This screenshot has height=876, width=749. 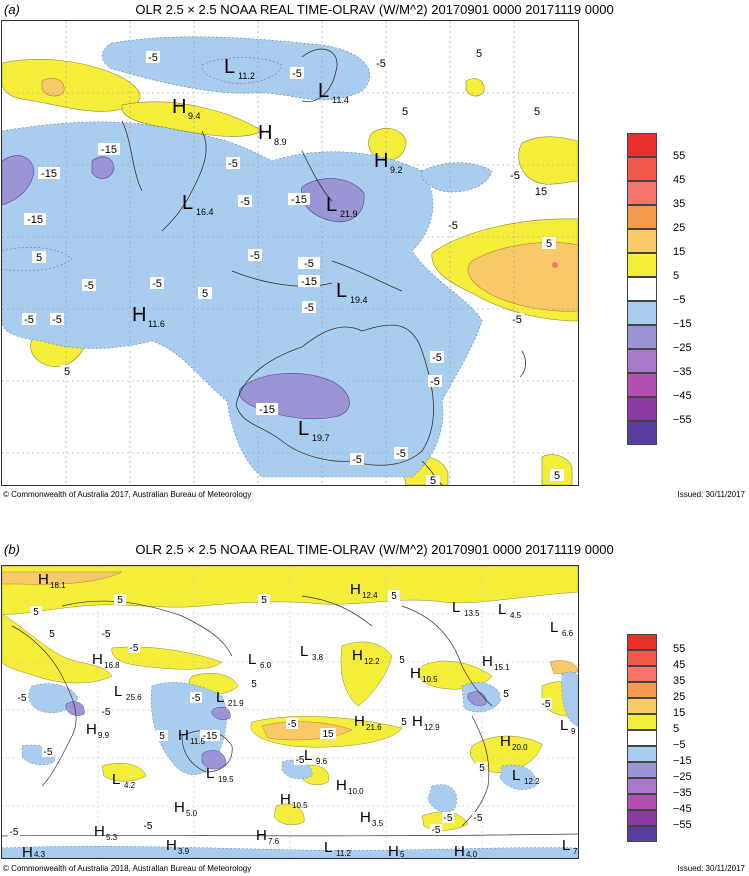 I want to click on marker-value: 15.1, so click(x=502, y=667).